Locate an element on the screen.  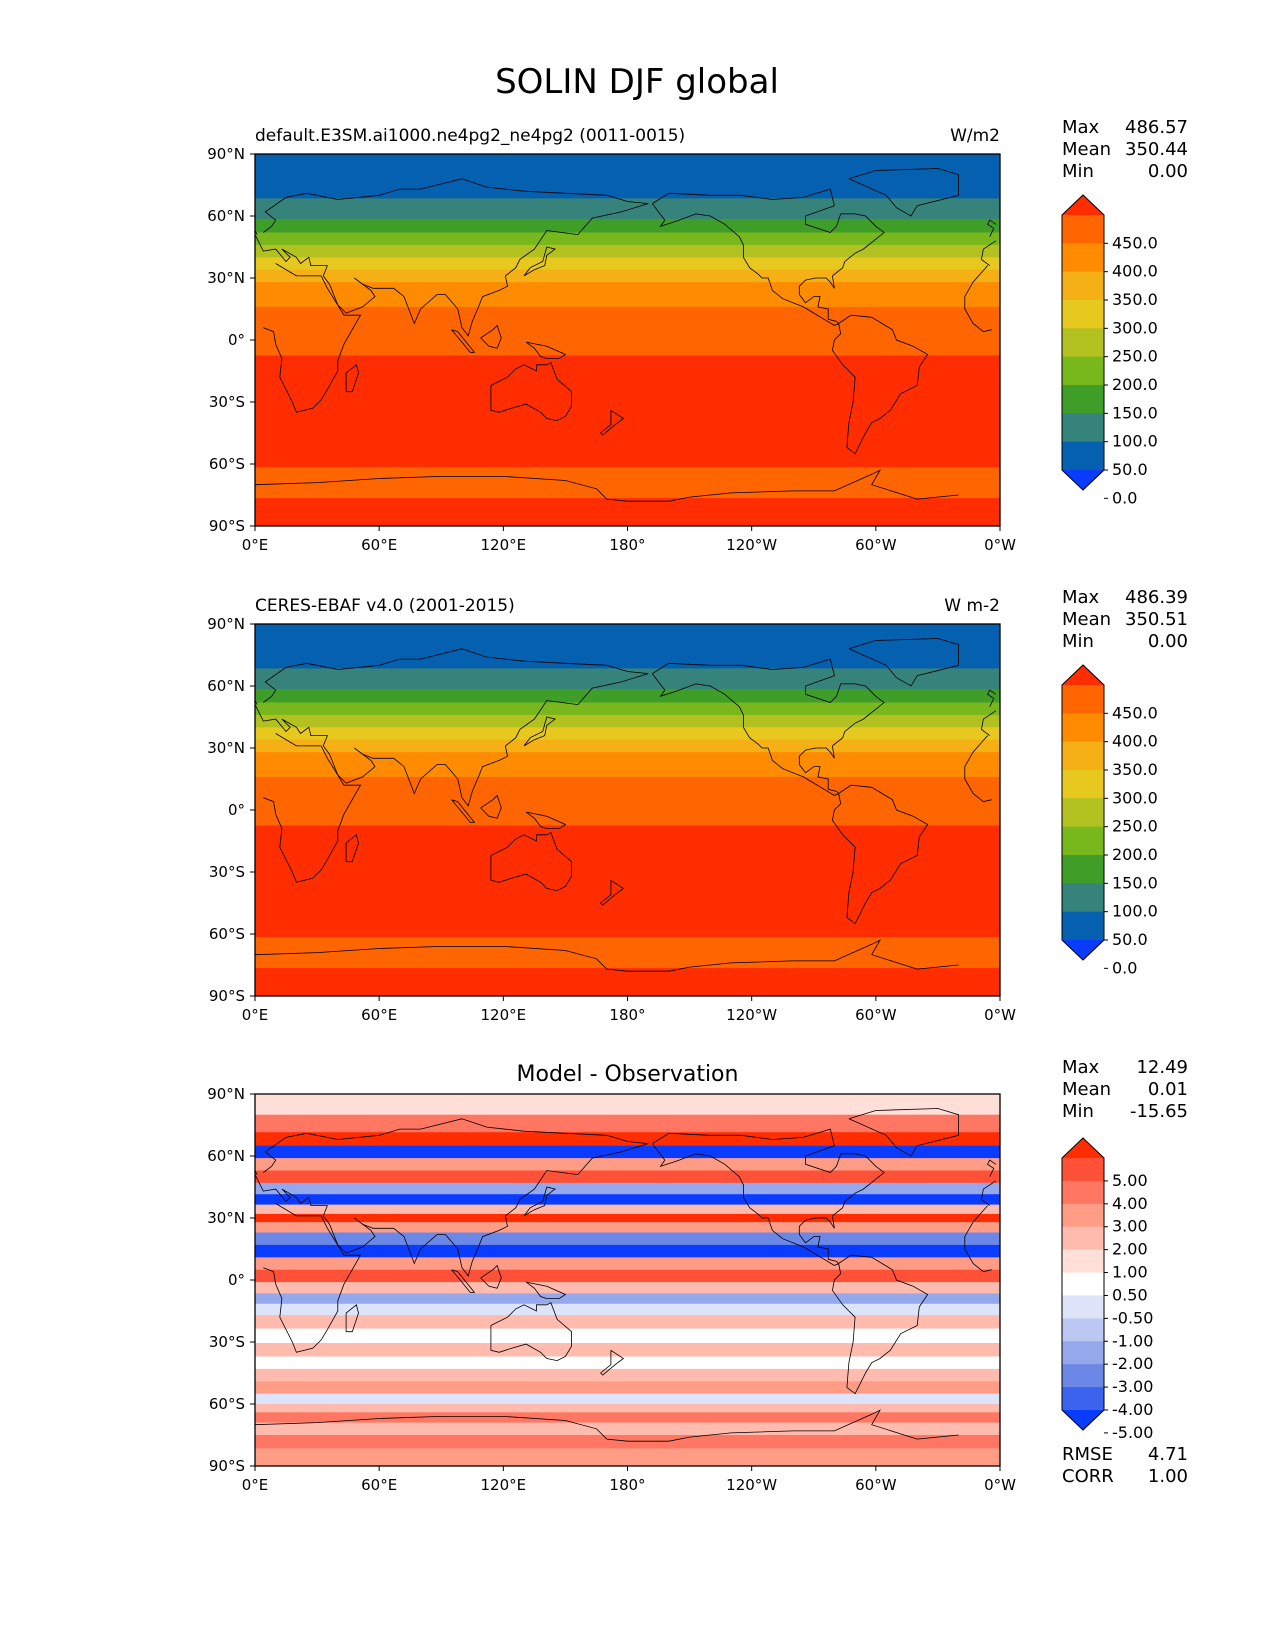
stat-value: 12.49 is located at coordinates (1162, 1067).